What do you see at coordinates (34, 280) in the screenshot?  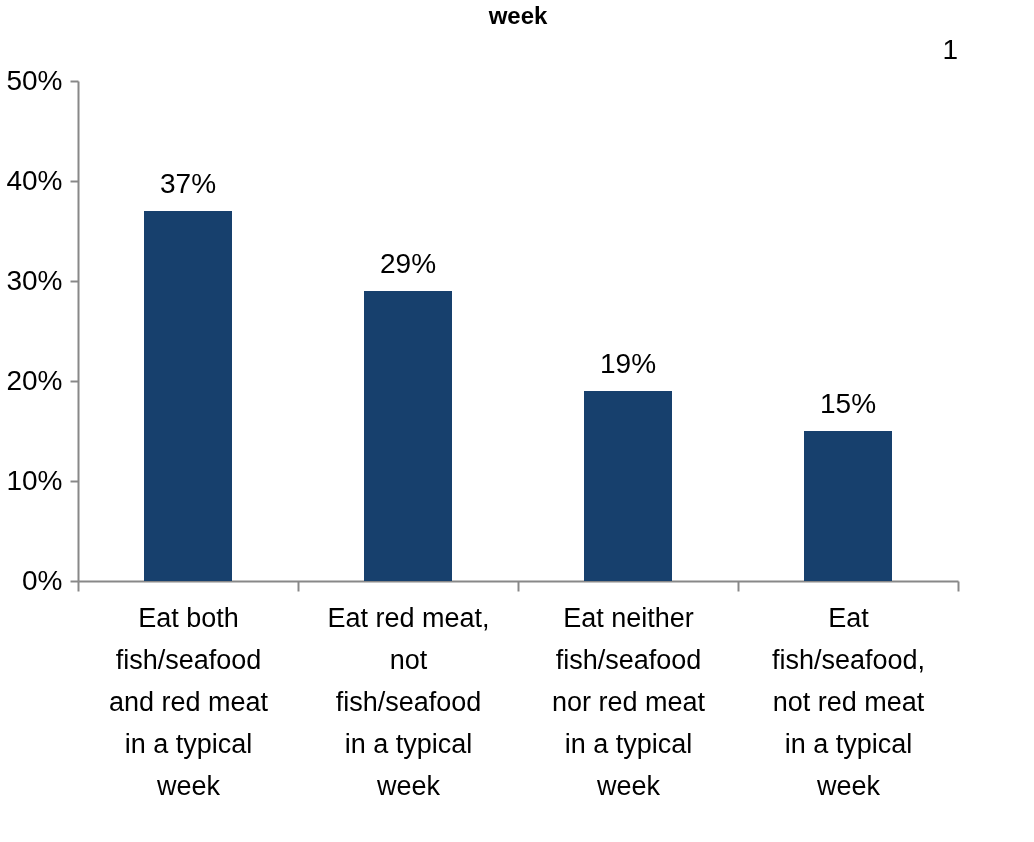 I see `y-tick-label: 30%` at bounding box center [34, 280].